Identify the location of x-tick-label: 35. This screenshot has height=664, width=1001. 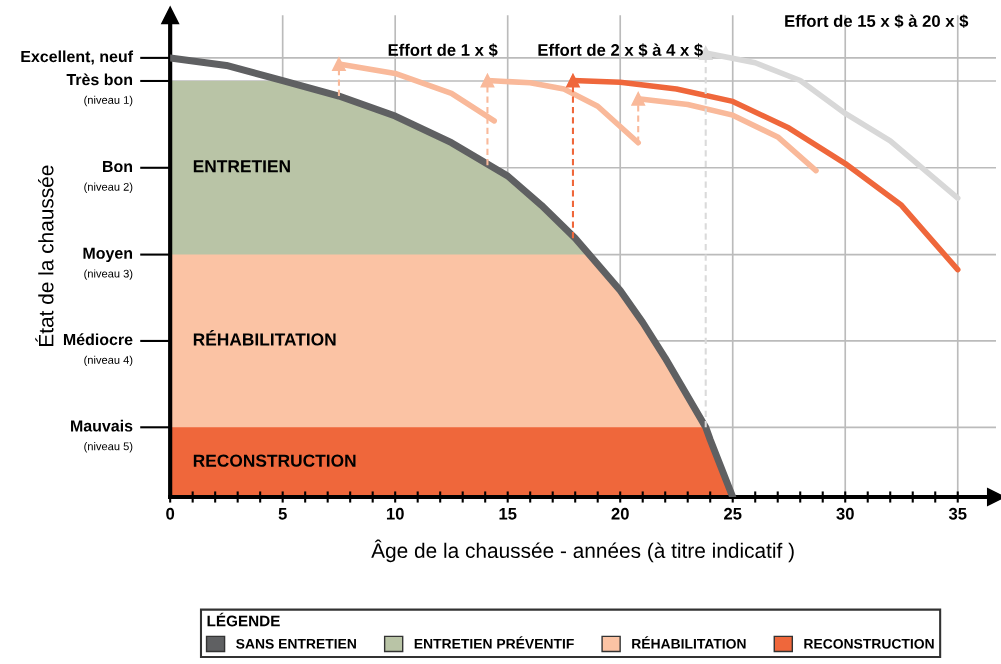
(957, 513).